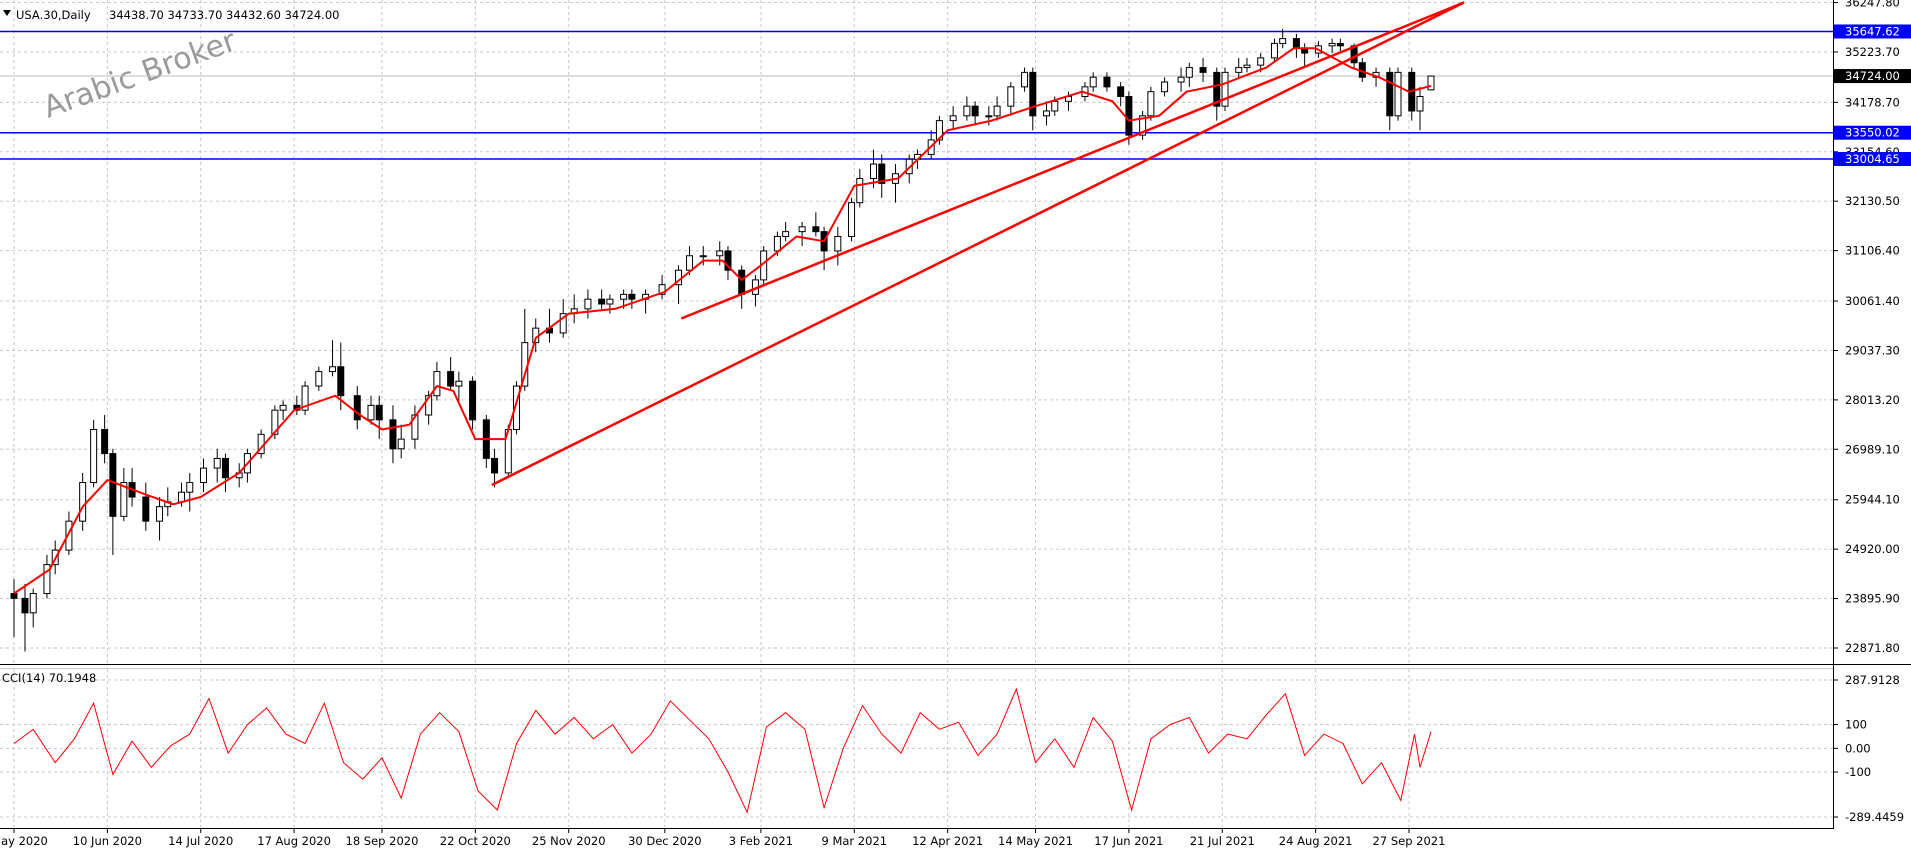  What do you see at coordinates (664, 841) in the screenshot?
I see `time-tick-label: 30 Dec 2020` at bounding box center [664, 841].